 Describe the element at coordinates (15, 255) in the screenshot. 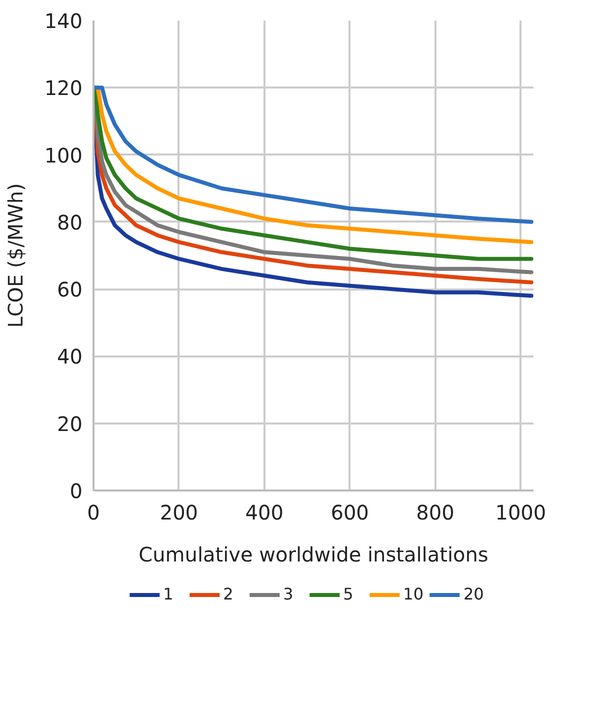

I see `y-axis-title: LCOE ($/MWh)` at that location.